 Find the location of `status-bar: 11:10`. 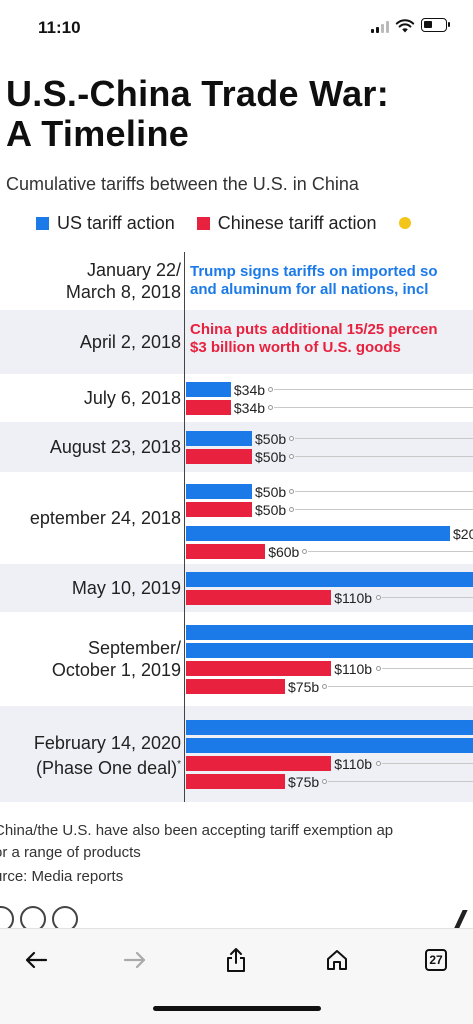

status-bar: 11:10 is located at coordinates (236, 28).